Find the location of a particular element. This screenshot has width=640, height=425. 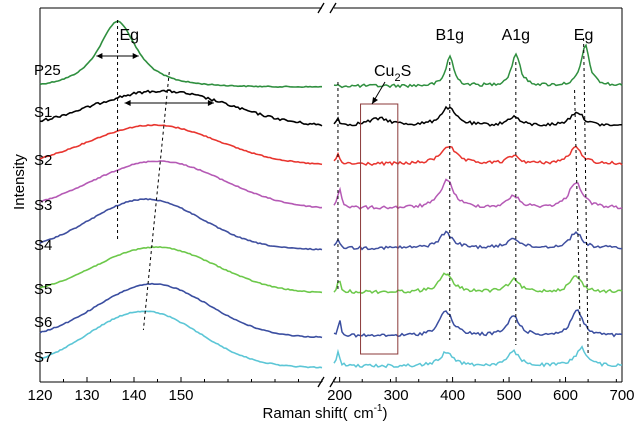

x-axis-title-suffix: ) is located at coordinates (384, 413).